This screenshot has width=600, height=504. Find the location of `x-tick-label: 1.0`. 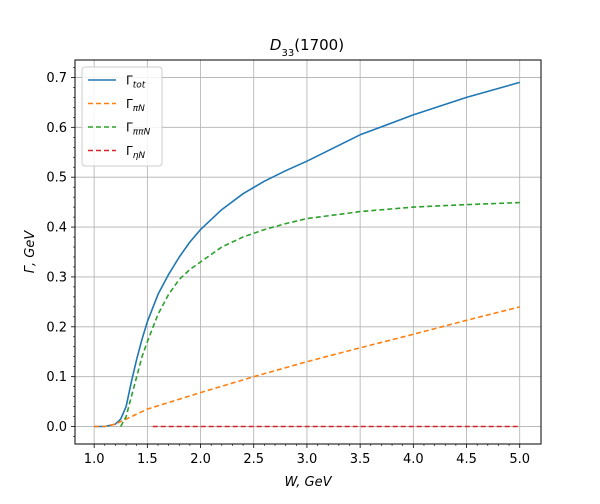

x-tick-label: 1.0 is located at coordinates (94, 459).